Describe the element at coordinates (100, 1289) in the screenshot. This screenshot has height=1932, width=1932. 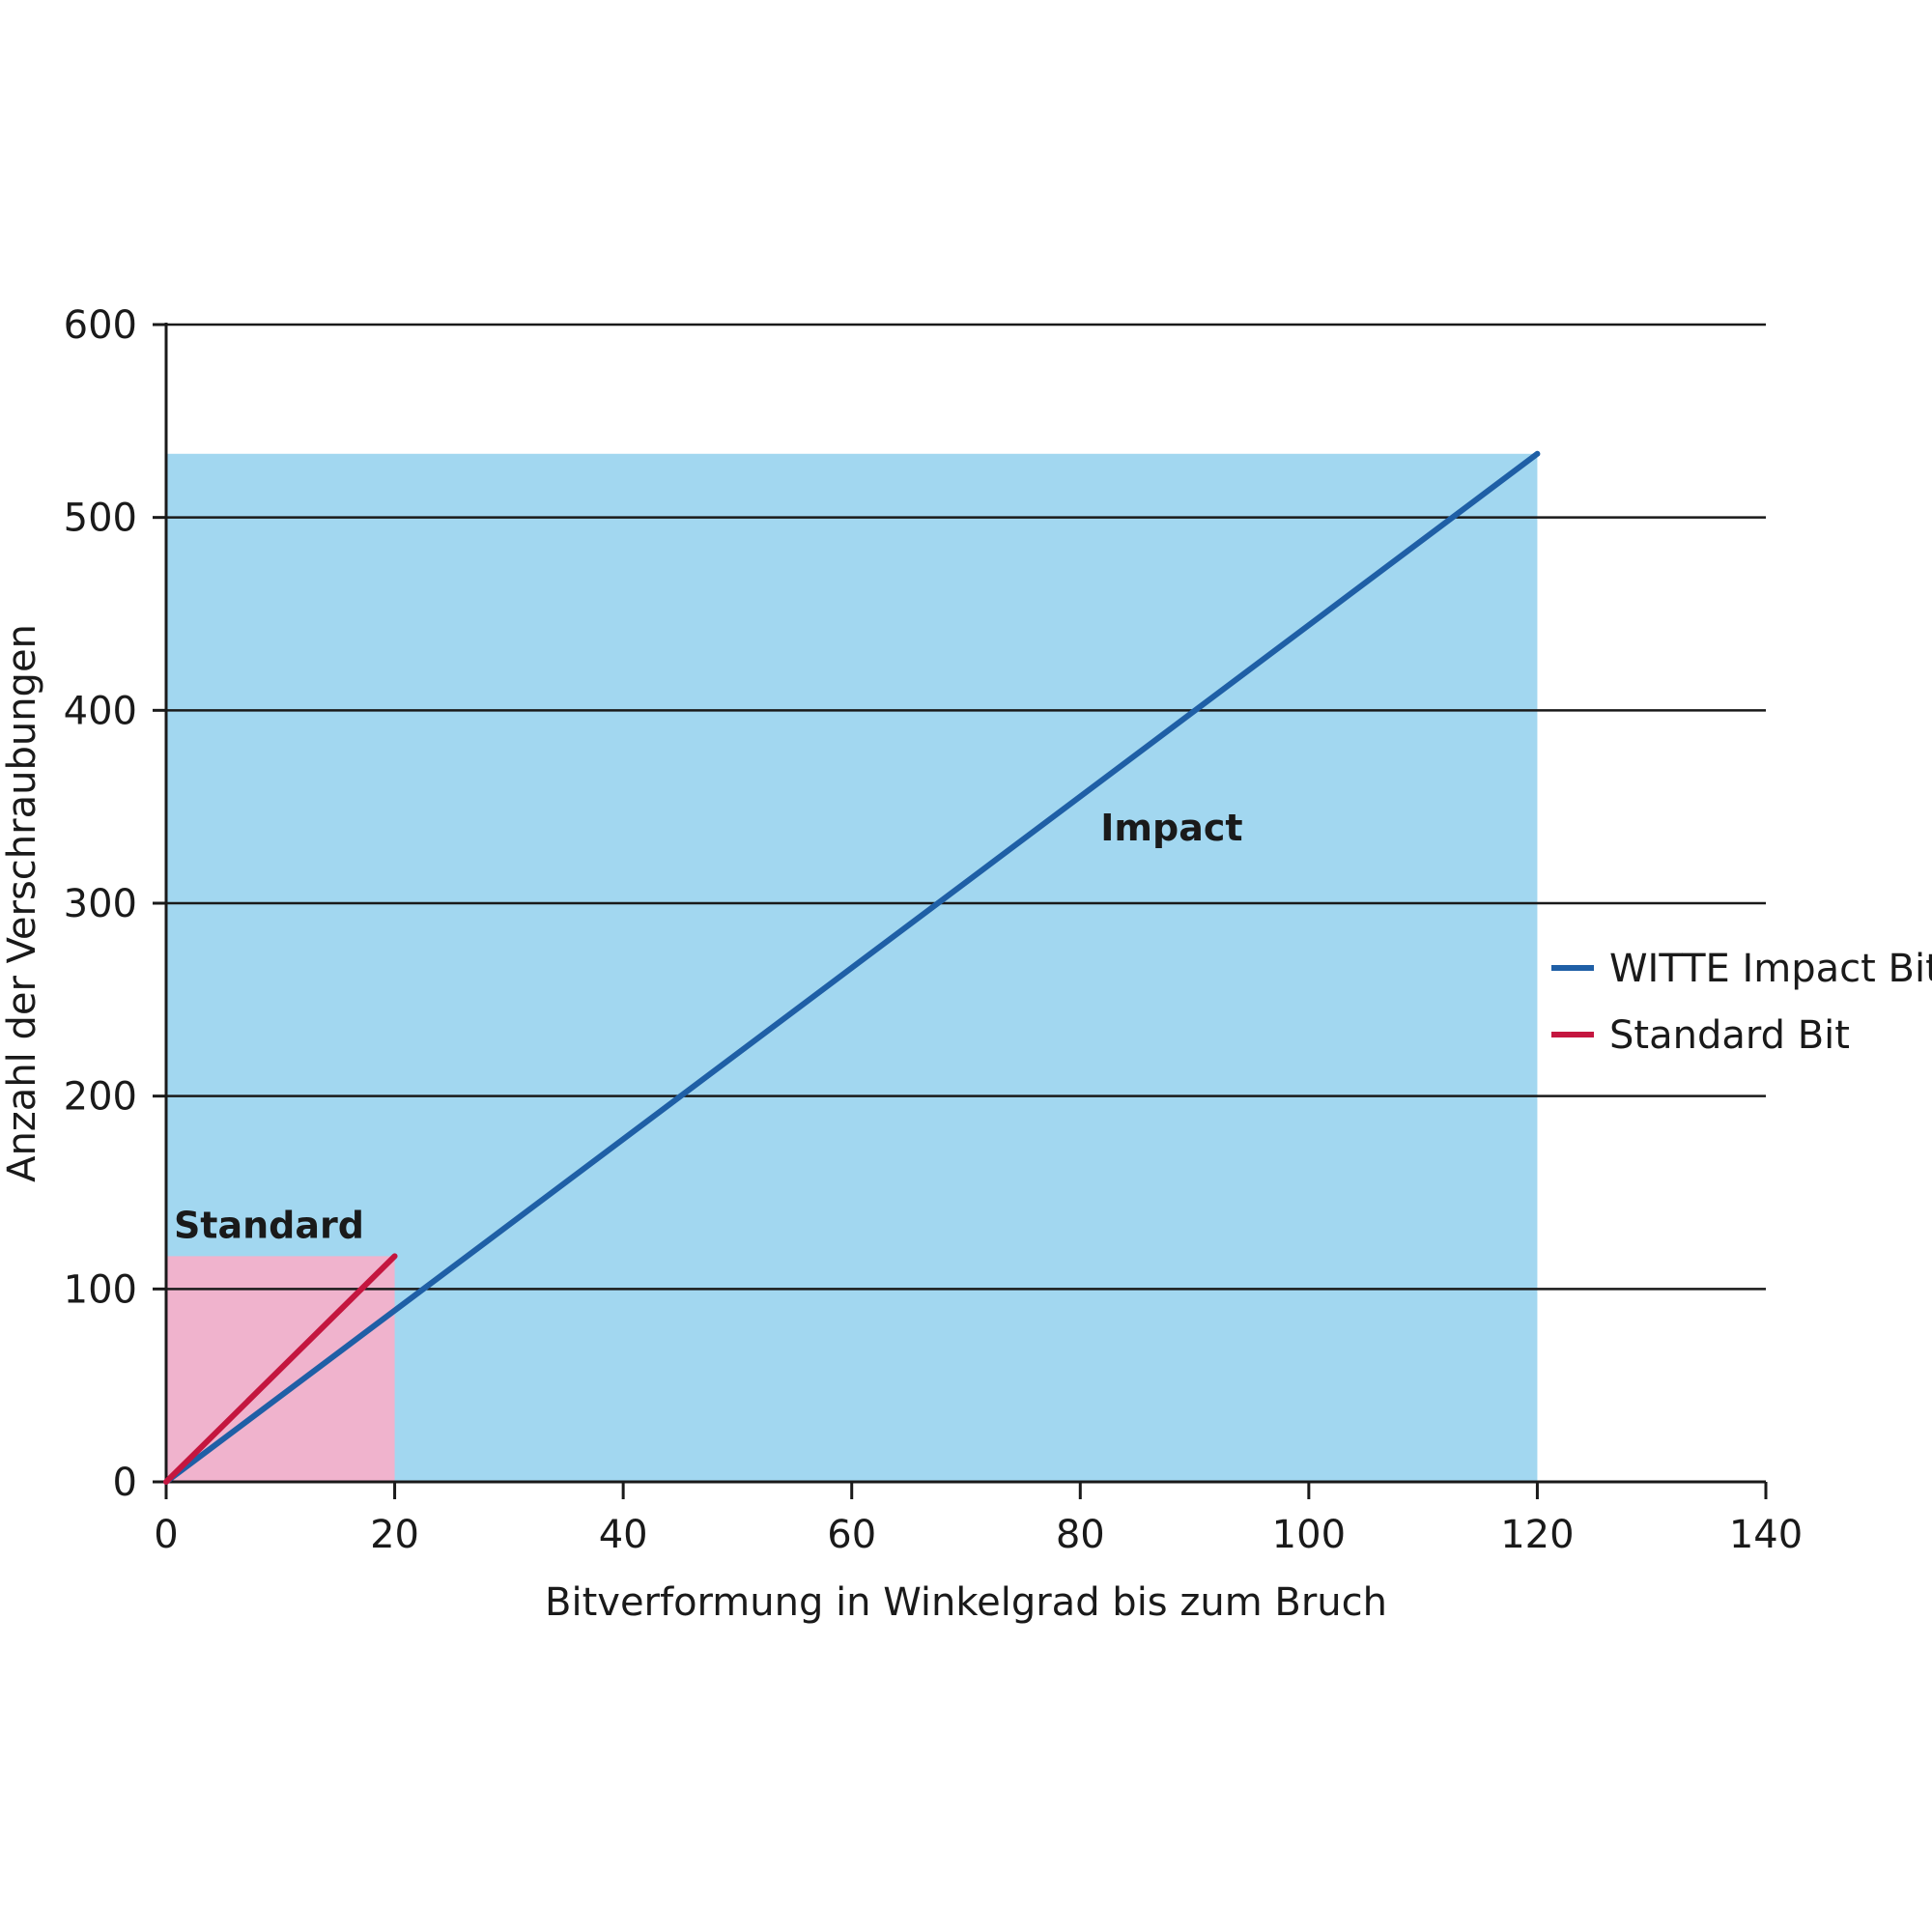
I see `y-tick-label-100: 100` at that location.